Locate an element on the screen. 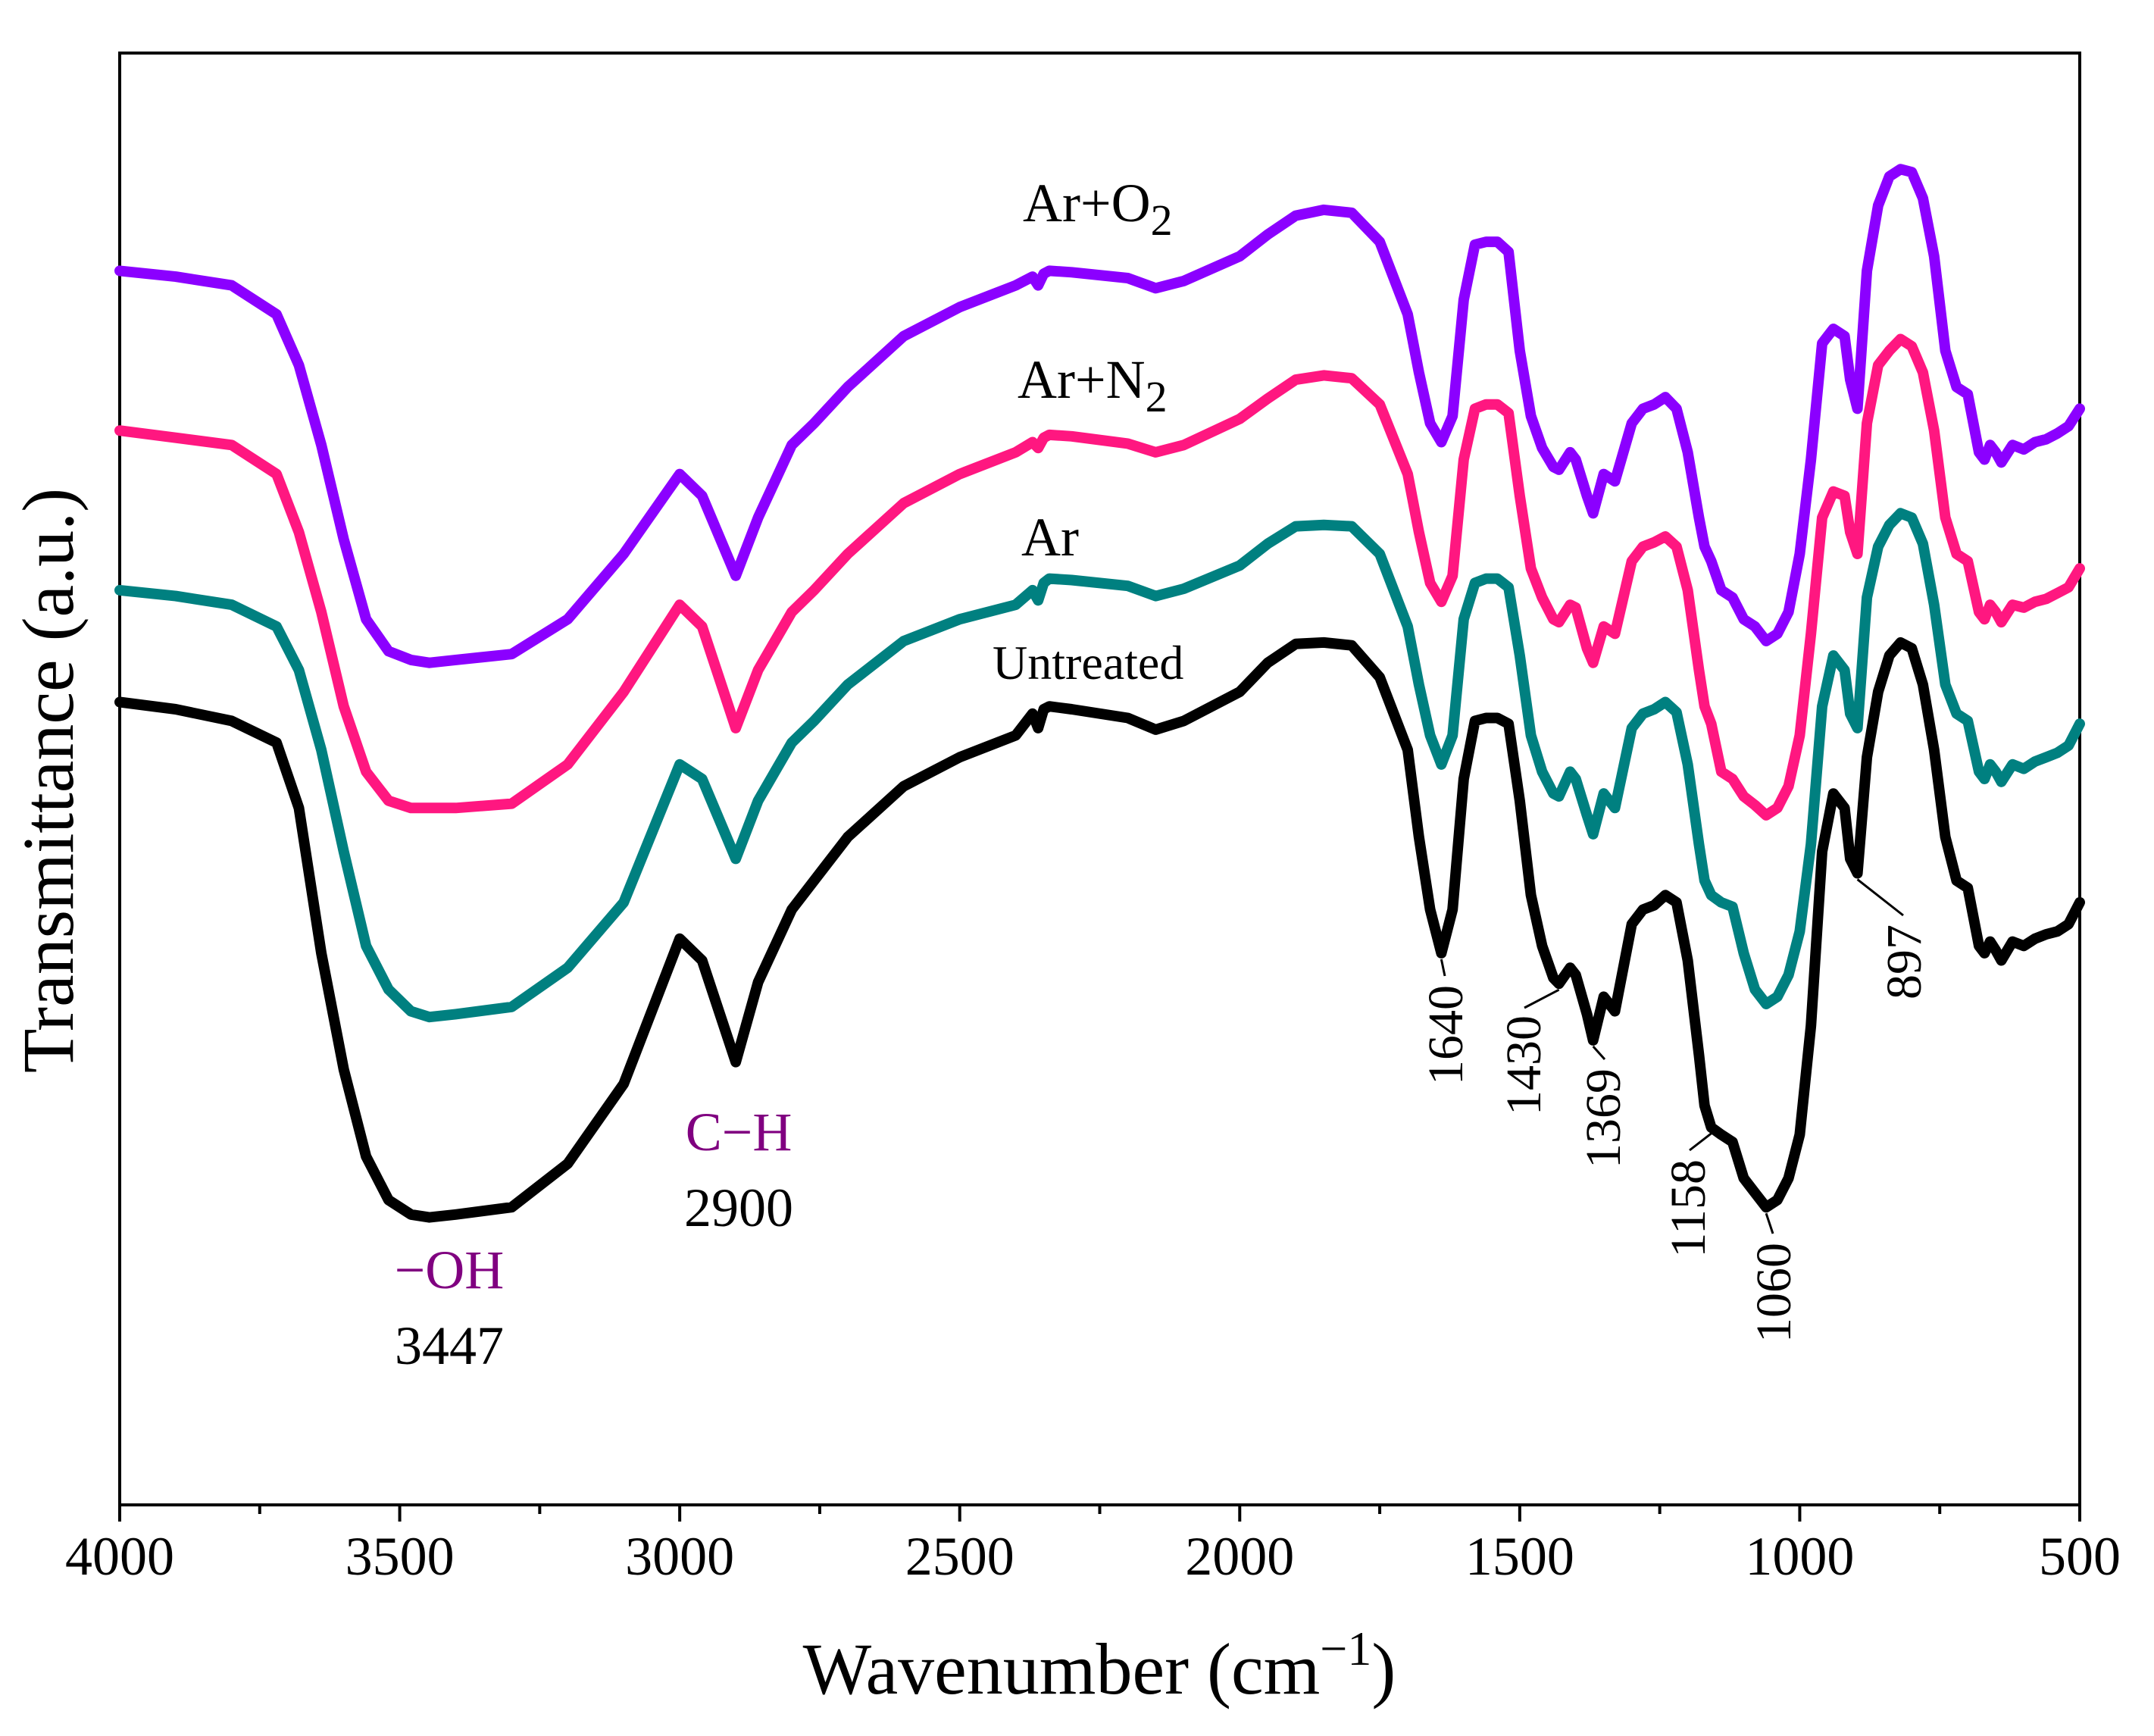 The image size is (2154, 1736). peak-label-1640: 1640 is located at coordinates (1446, 1035).